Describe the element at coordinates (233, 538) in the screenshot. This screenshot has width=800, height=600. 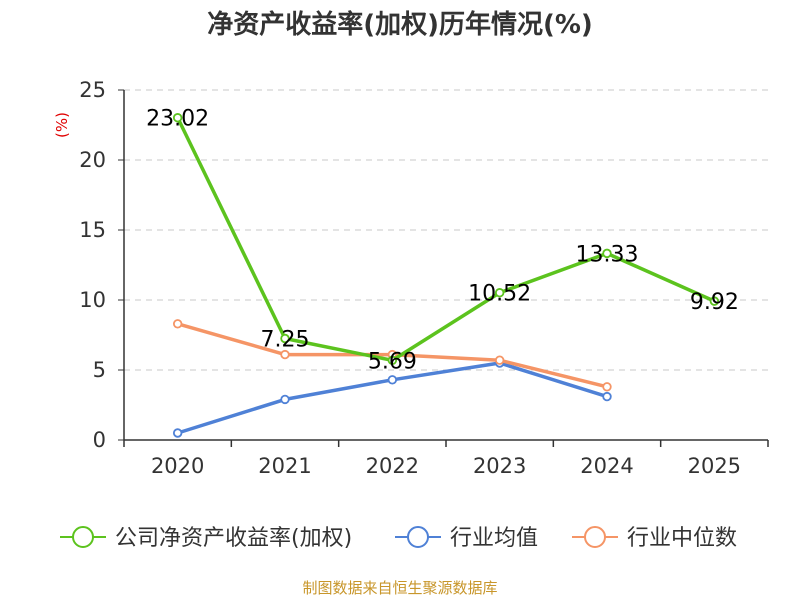
I see `legend-label: 公司净资产收益率(加权)` at that location.